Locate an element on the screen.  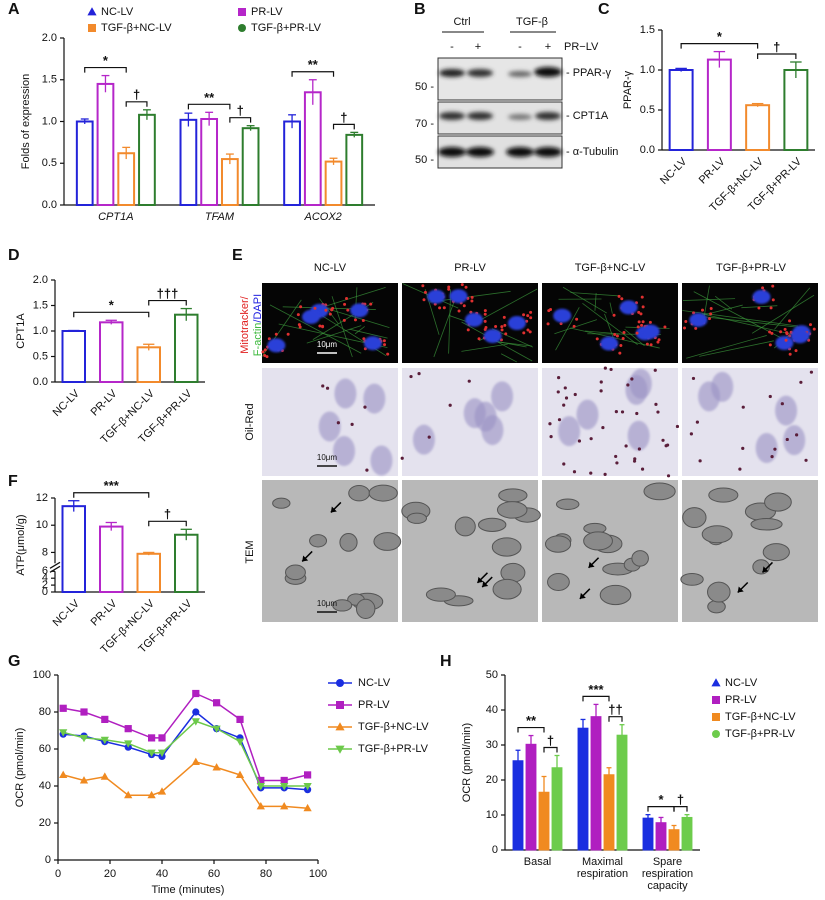
row-label-part: Mitotracker/ is located at coordinates (245, 324).